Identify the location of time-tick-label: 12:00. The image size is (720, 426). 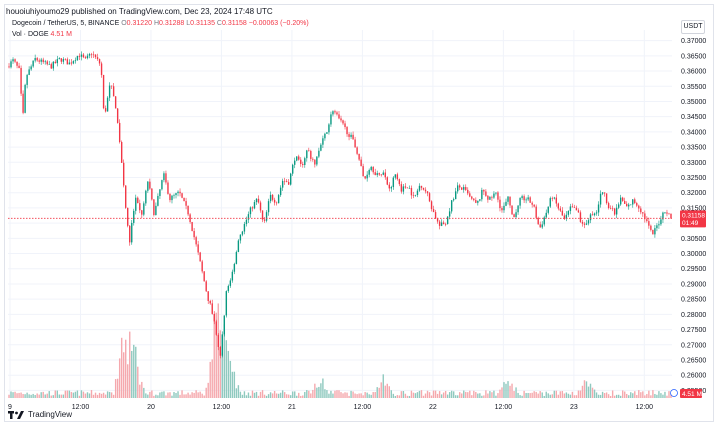
(363, 407).